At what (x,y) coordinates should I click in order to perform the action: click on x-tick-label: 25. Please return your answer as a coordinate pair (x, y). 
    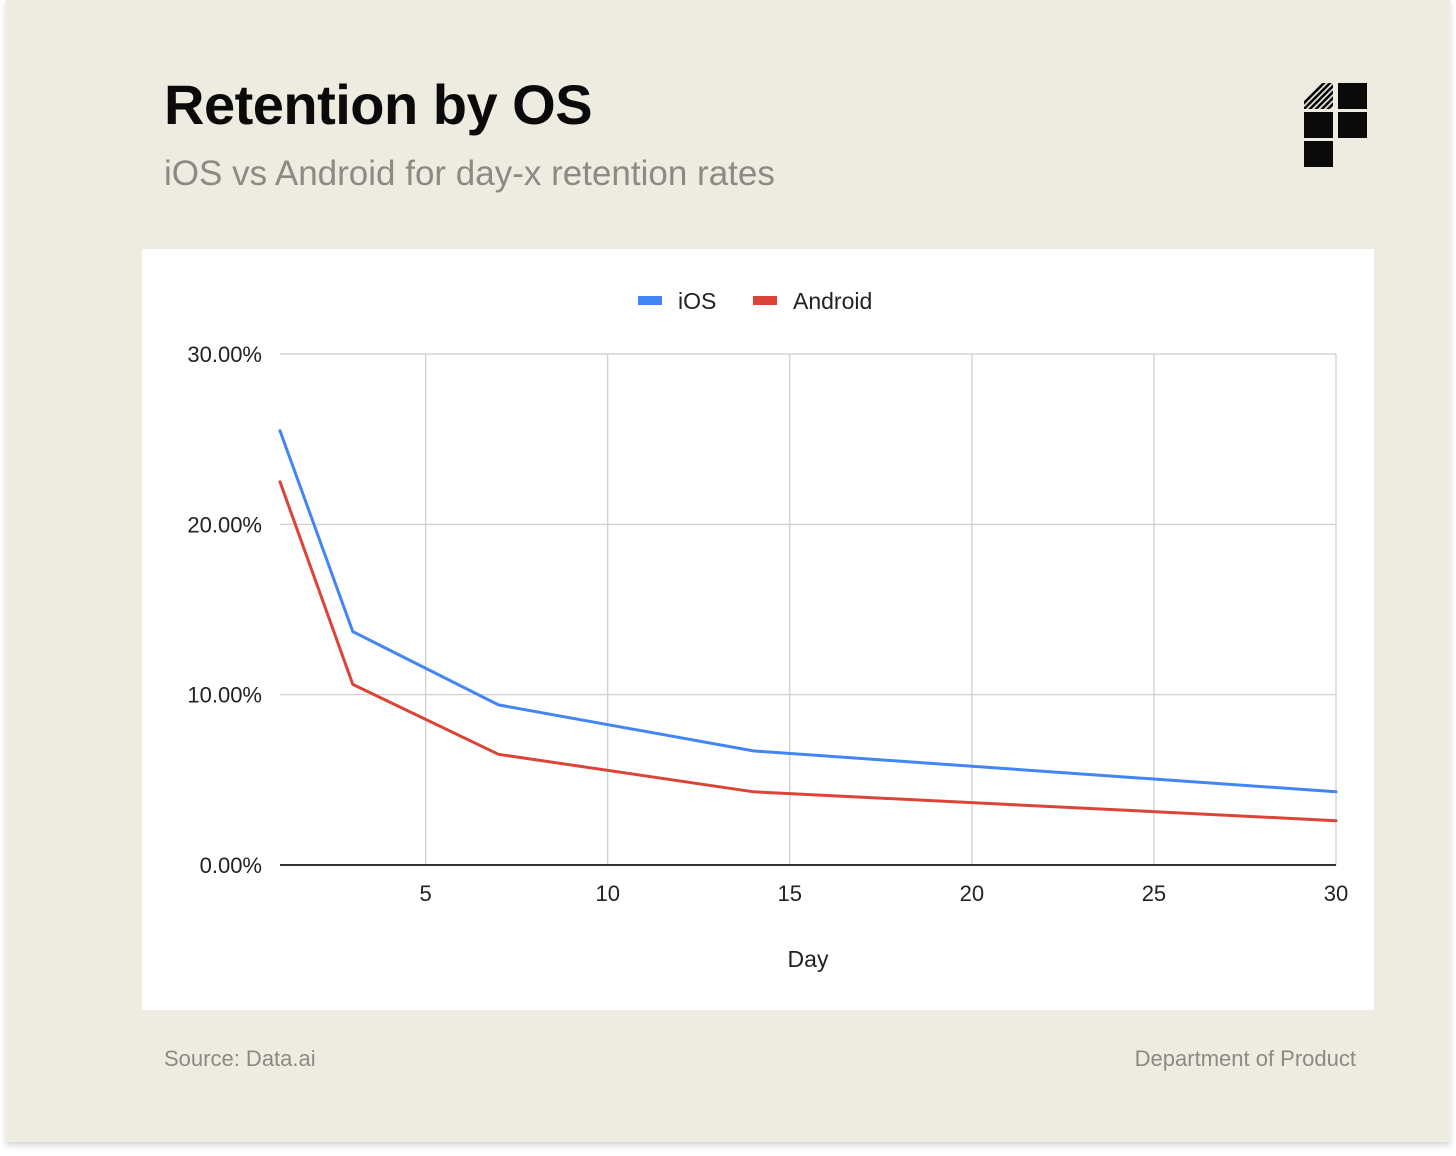
    Looking at the image, I should click on (1154, 893).